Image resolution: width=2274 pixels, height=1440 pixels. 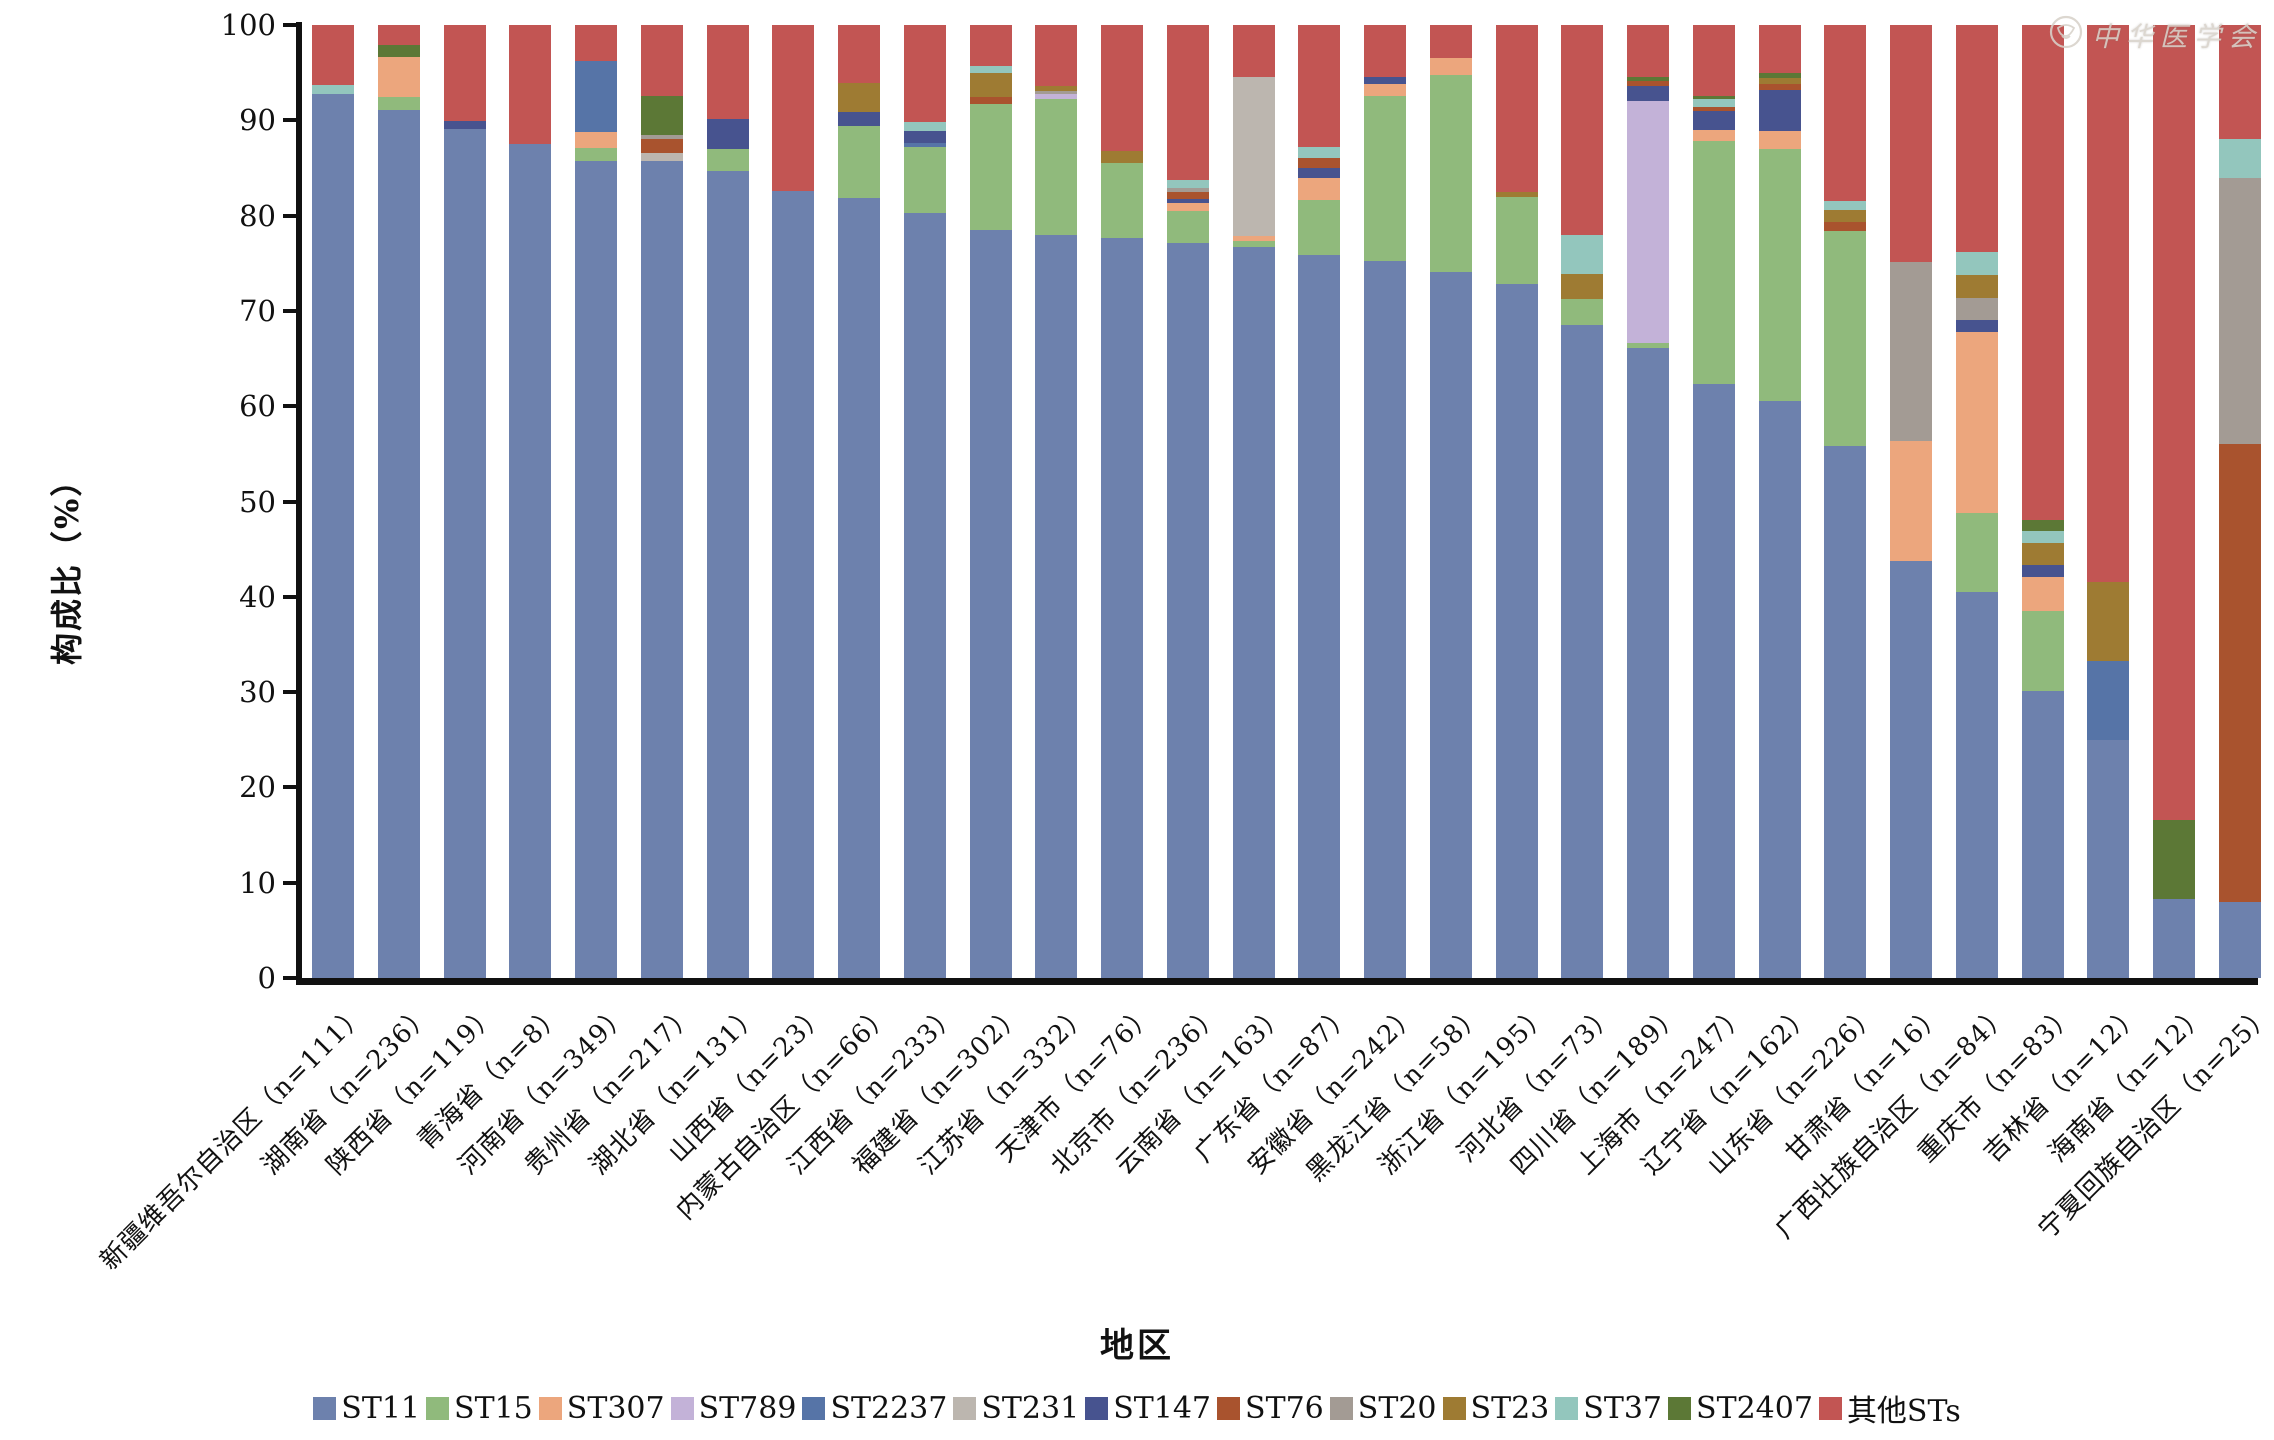 What do you see at coordinates (1740, 1408) in the screenshot?
I see `legend-item-ST2407: ST2407` at bounding box center [1740, 1408].